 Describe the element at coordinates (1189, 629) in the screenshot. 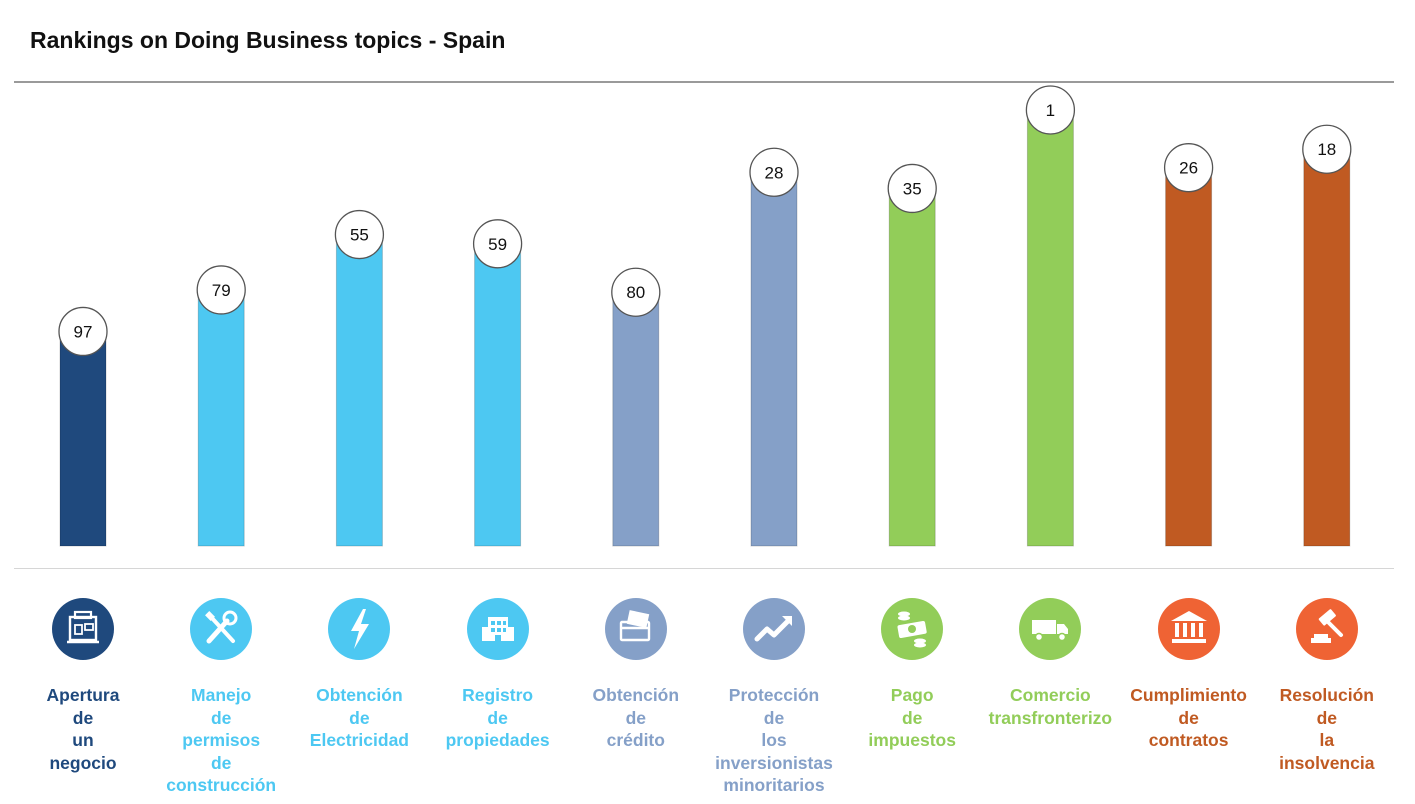

I see `courthouse-icon` at that location.